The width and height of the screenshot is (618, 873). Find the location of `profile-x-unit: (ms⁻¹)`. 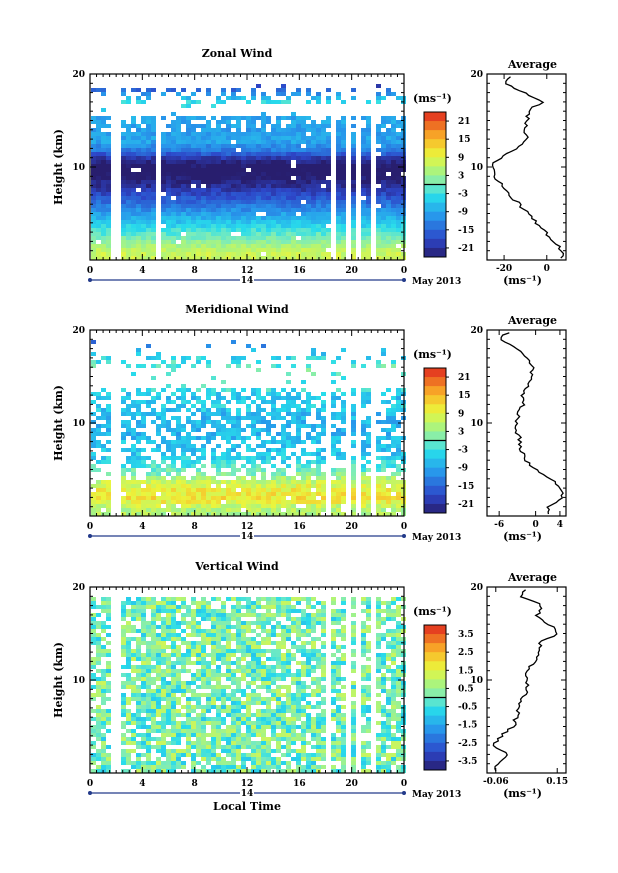

profile-x-unit: (ms⁻¹) is located at coordinates (522, 280).